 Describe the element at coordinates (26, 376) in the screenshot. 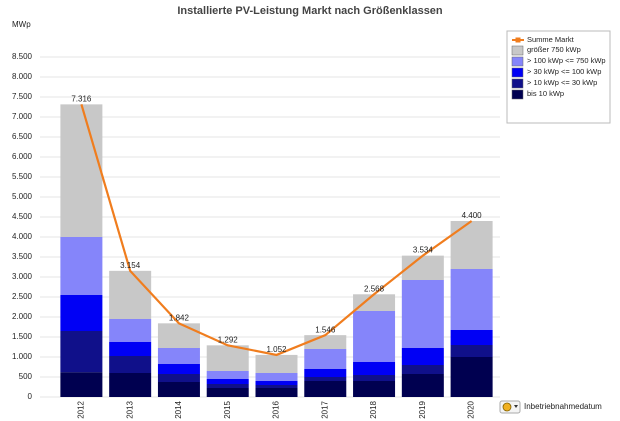

I see `y-tick-label: 500` at that location.